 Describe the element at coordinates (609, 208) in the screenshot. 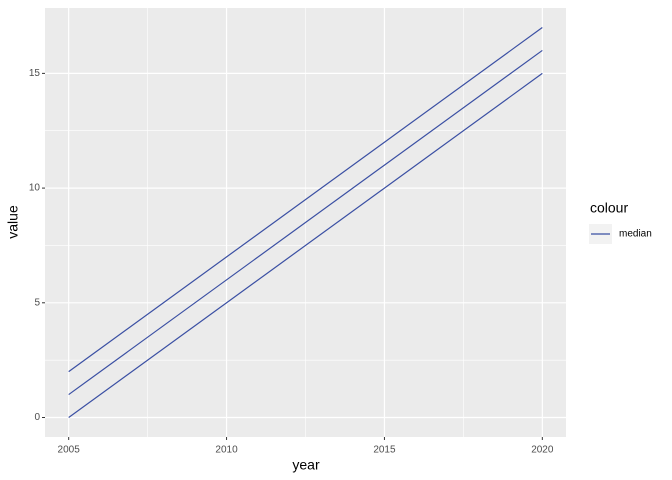

I see `legend-title: colour` at that location.